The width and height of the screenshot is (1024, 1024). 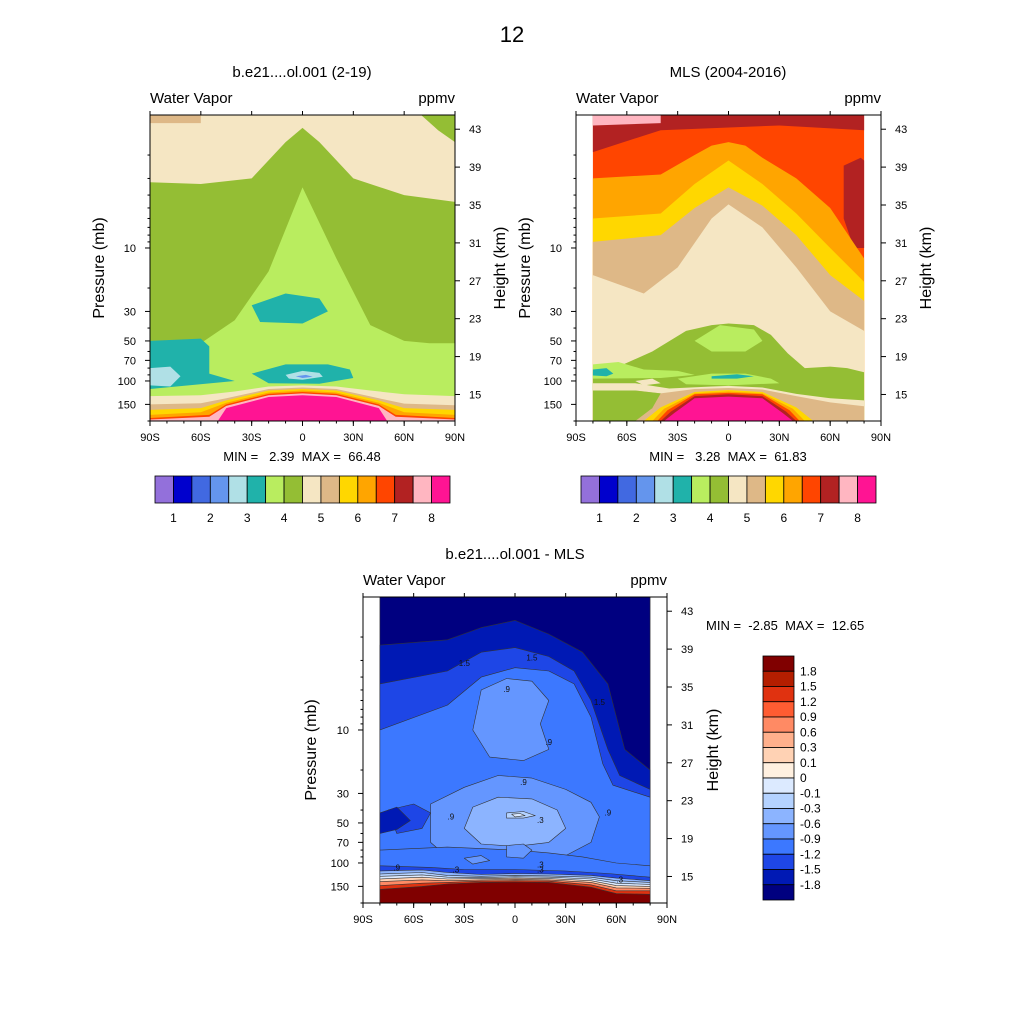 I want to click on y-axis-label: Pressure (mb), so click(x=311, y=749).